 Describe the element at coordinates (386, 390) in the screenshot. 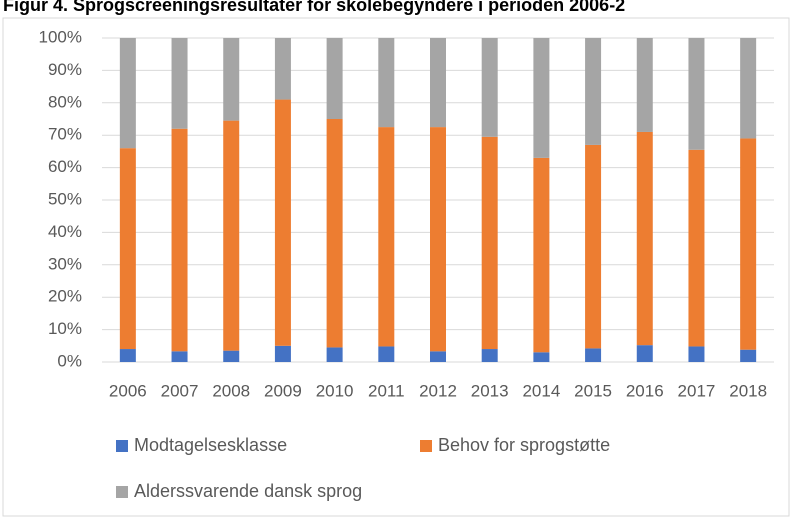

I see `x-tick-label: 2011` at that location.